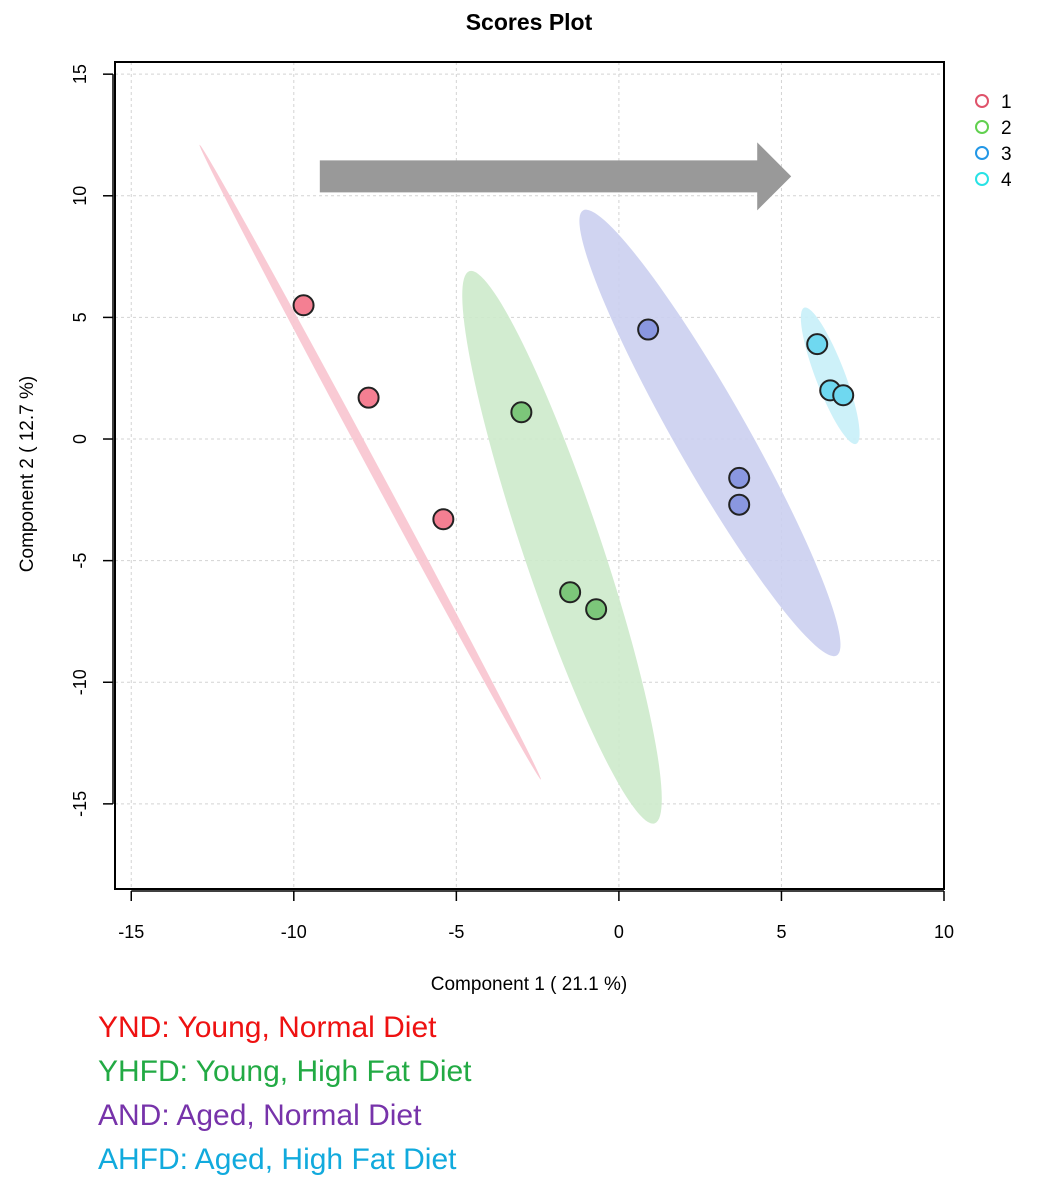 The image size is (1038, 1200). I want to click on legend: 1 2 3 4, so click(993, 141).